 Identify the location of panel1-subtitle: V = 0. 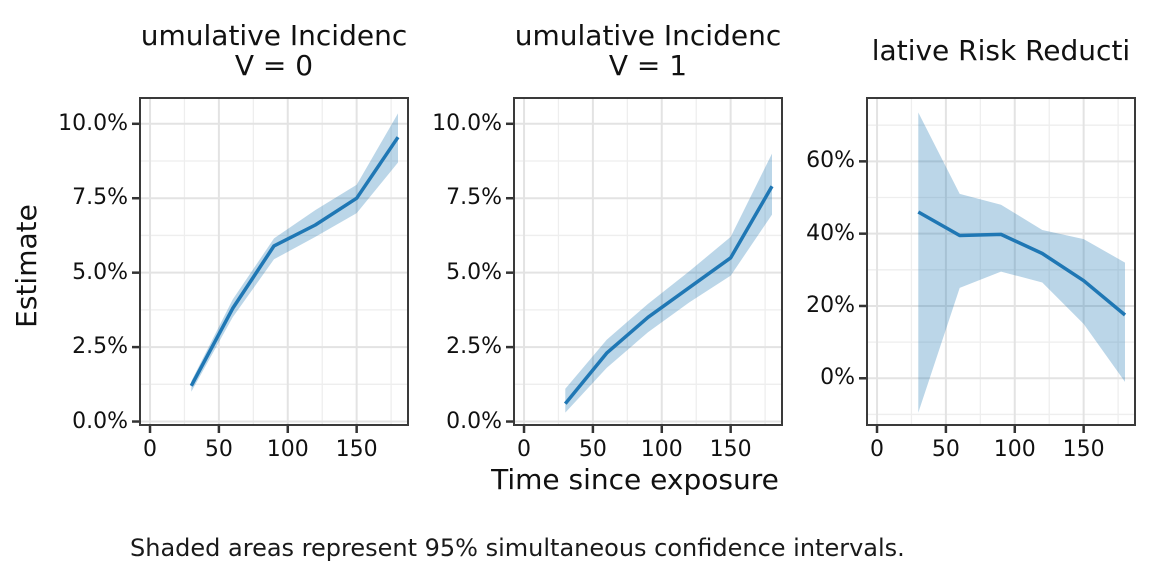
(274, 65).